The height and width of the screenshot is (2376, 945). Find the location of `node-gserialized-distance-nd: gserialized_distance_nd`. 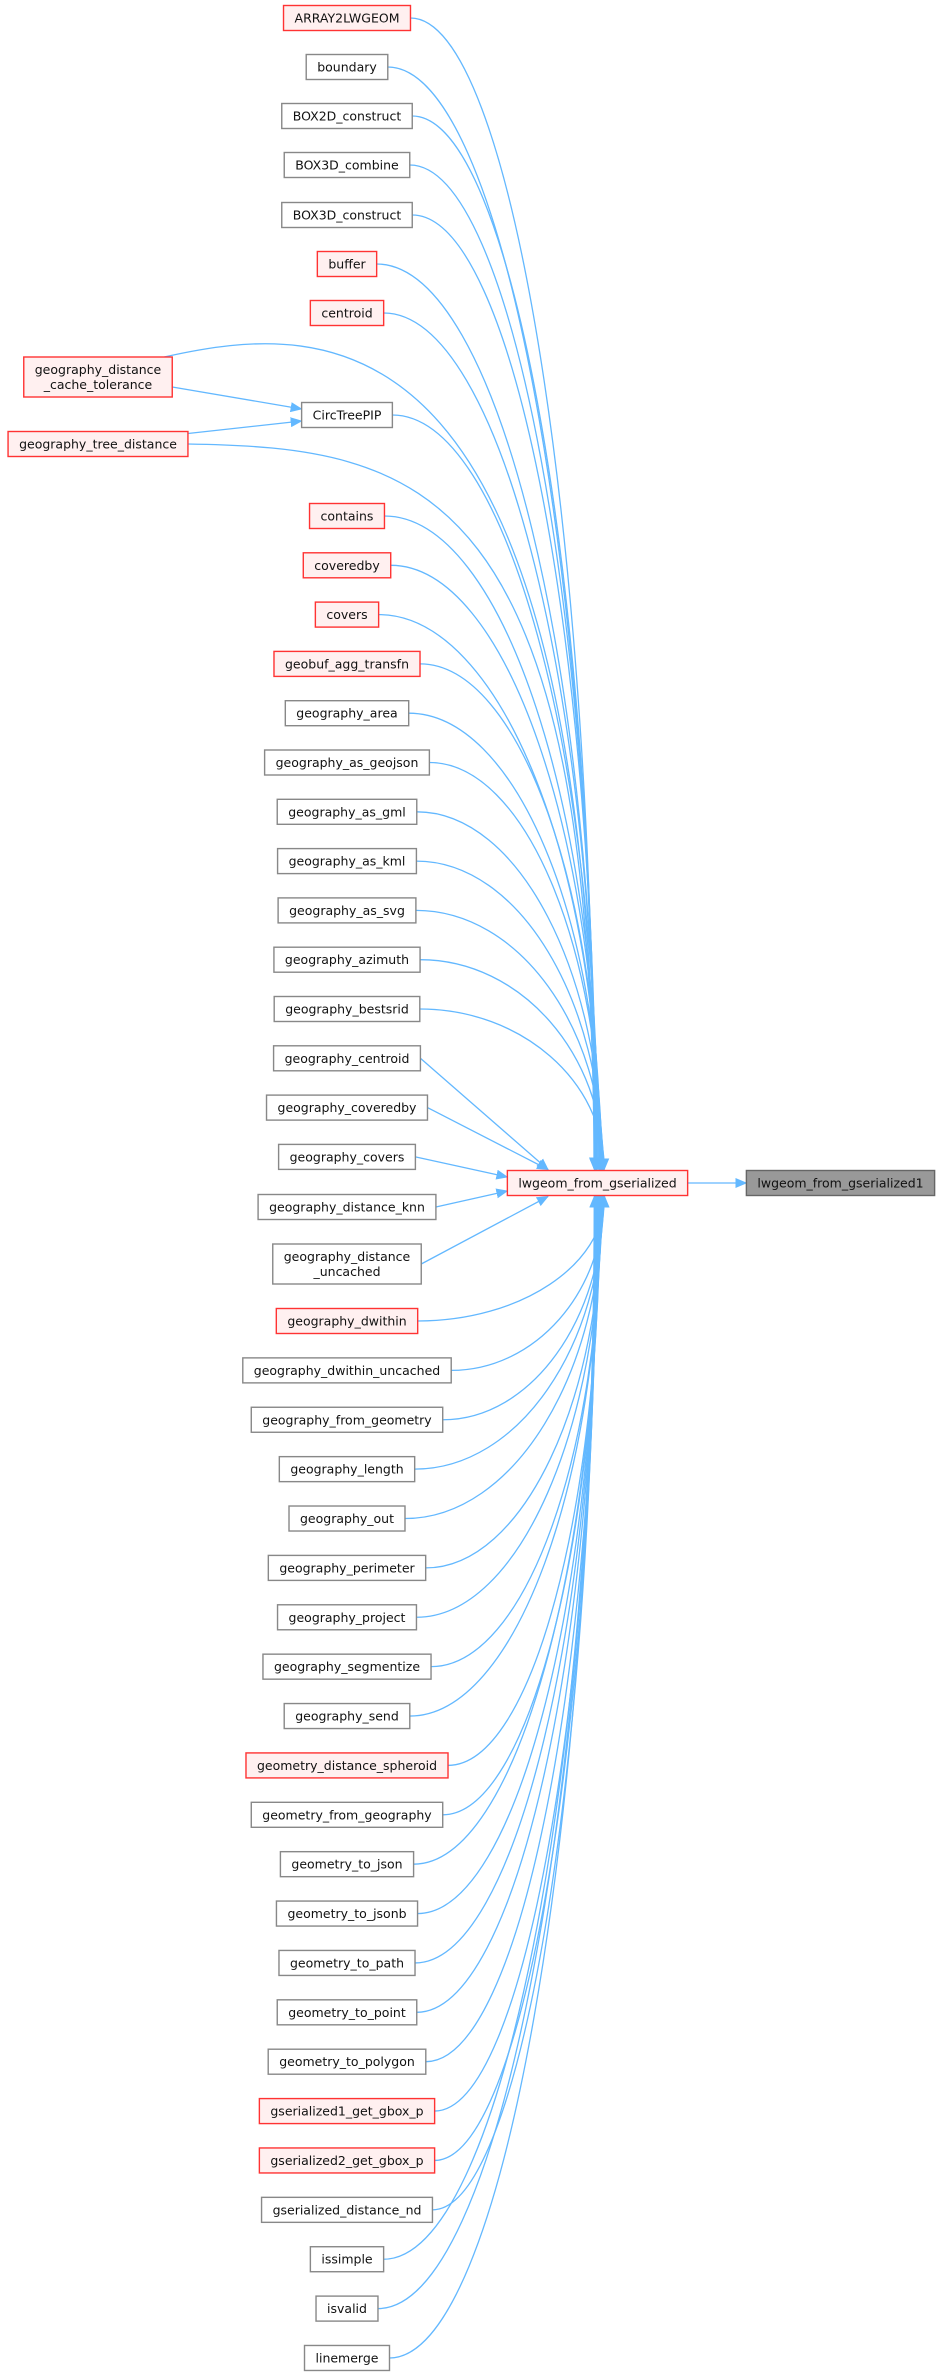

node-gserialized-distance-nd: gserialized_distance_nd is located at coordinates (347, 2210).